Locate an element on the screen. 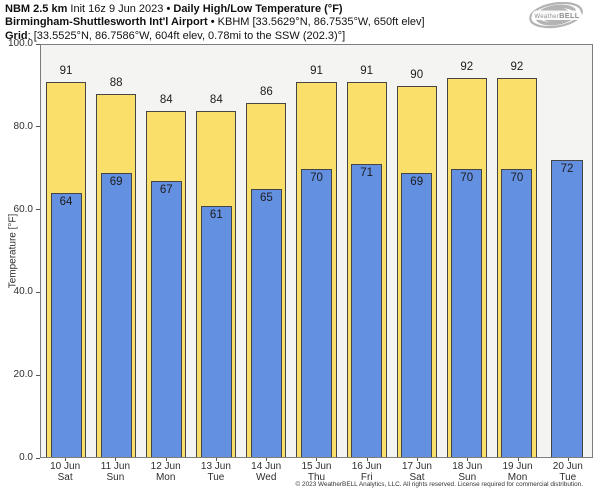 The height and width of the screenshot is (493, 600). x-tick-label: 15 Jun Thu is located at coordinates (316, 472).